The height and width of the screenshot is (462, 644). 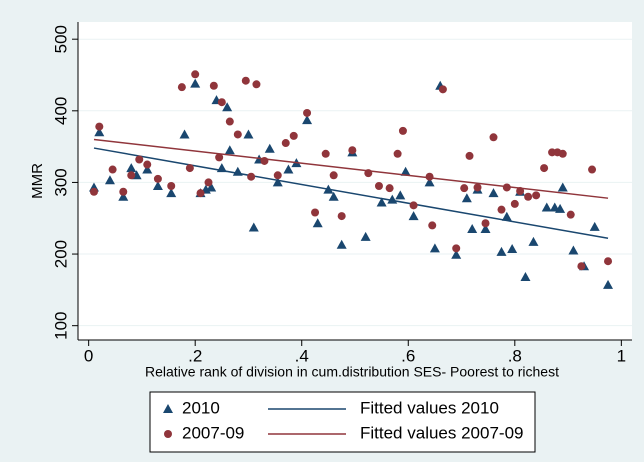 I want to click on legend, so click(x=342, y=422).